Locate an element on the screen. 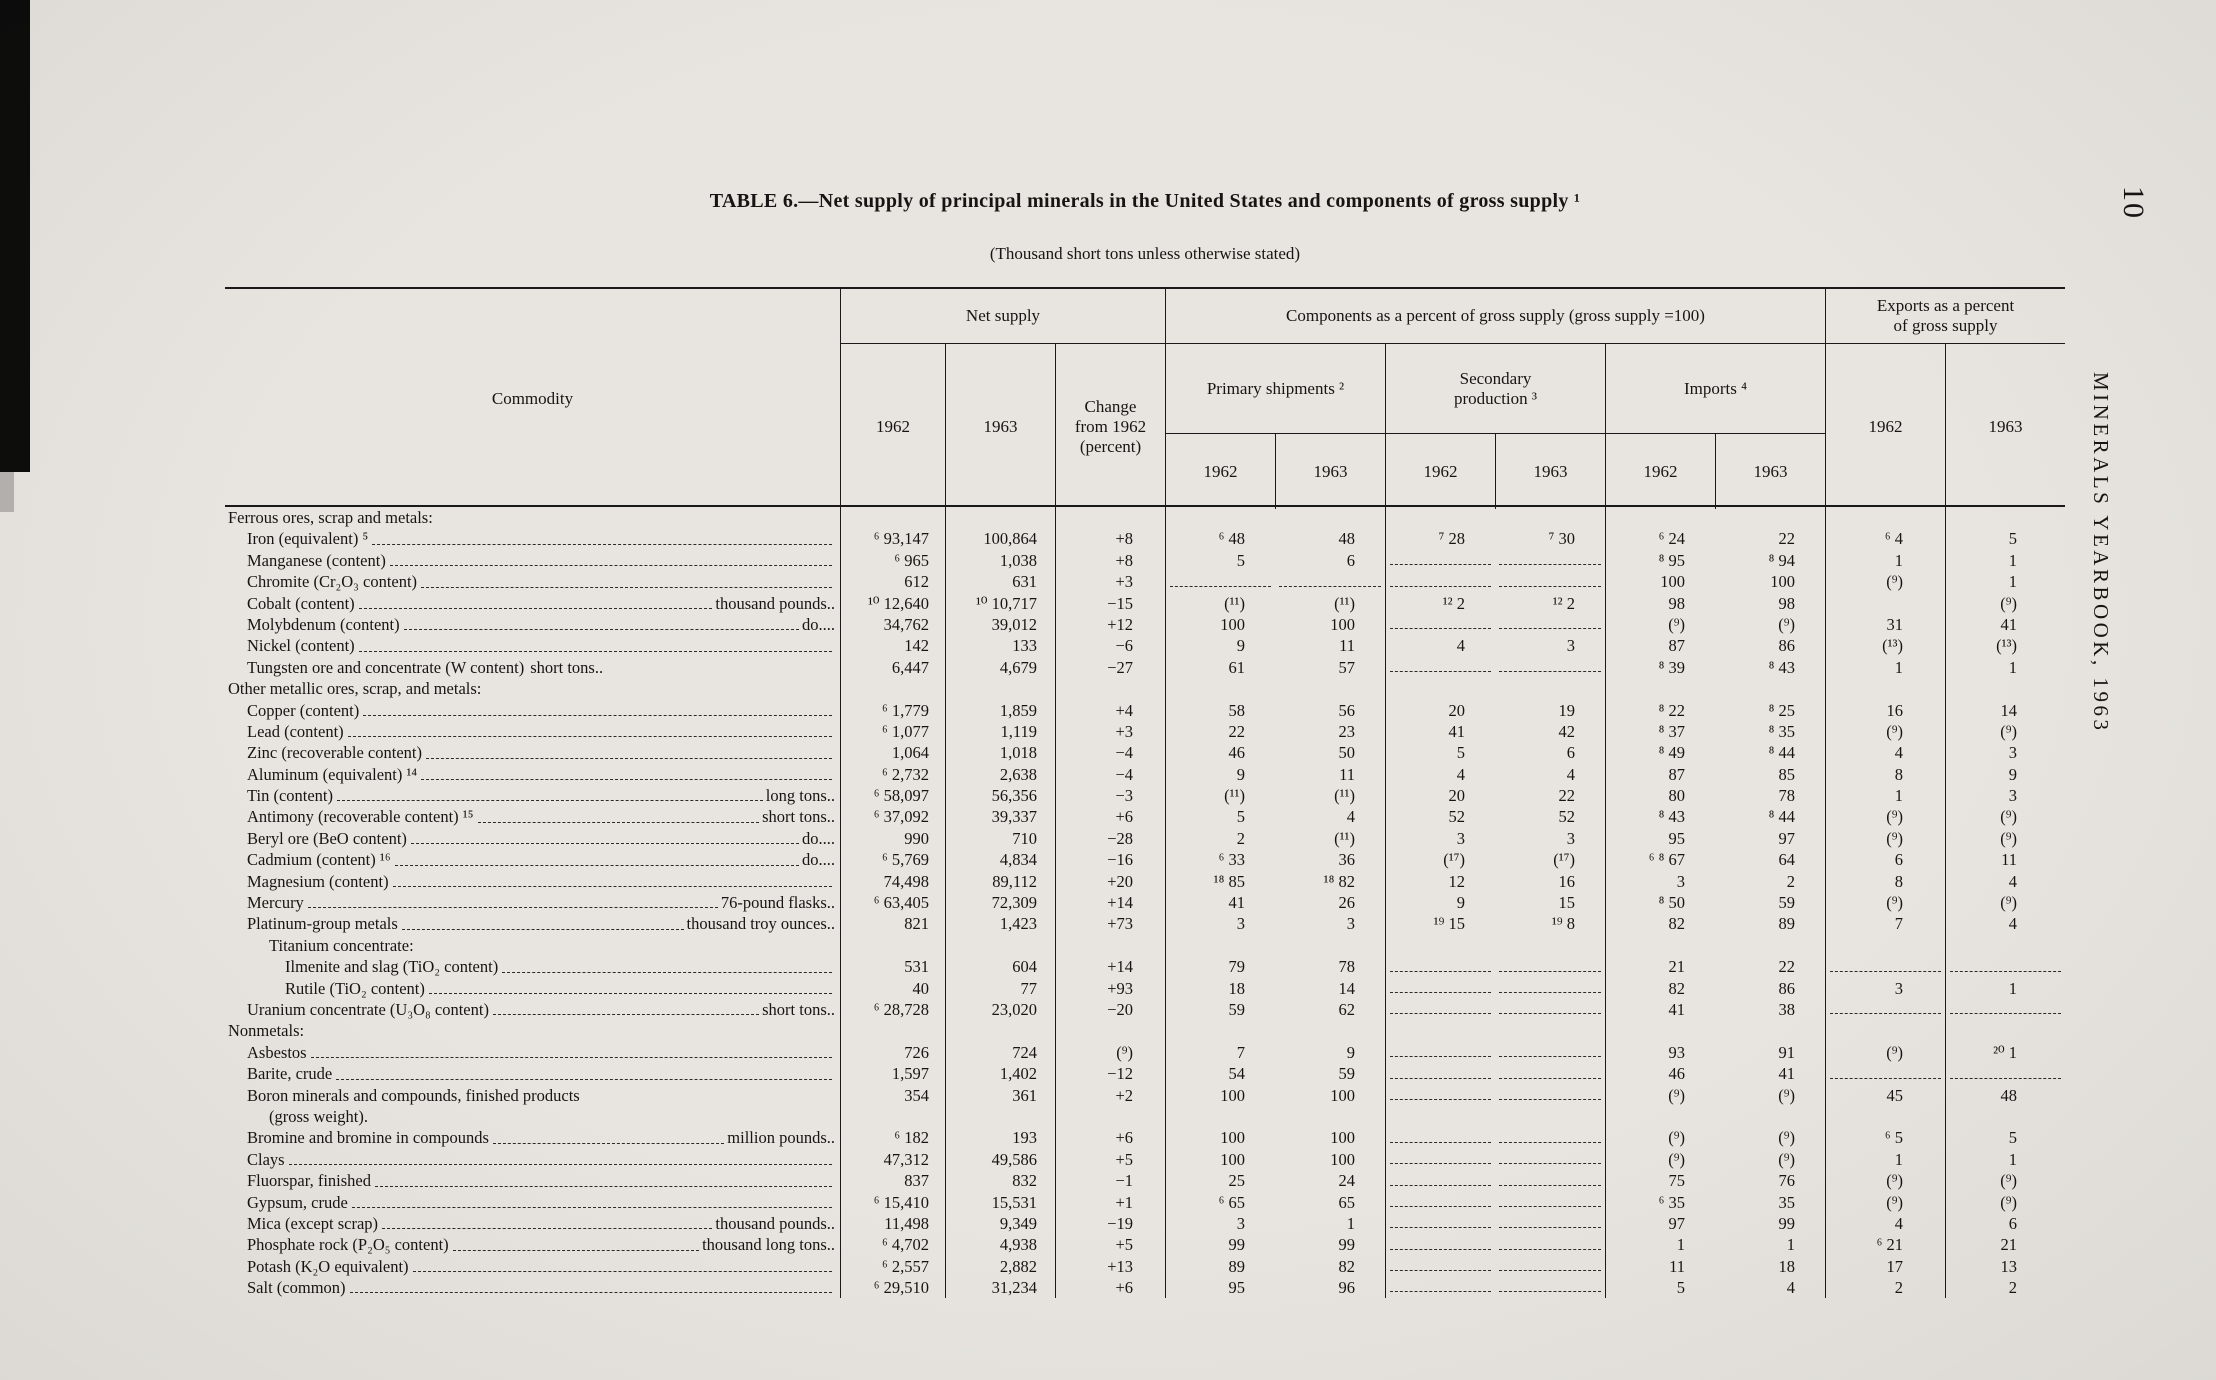 The height and width of the screenshot is (1380, 2216). value-cell: 832 is located at coordinates (1000, 1181).